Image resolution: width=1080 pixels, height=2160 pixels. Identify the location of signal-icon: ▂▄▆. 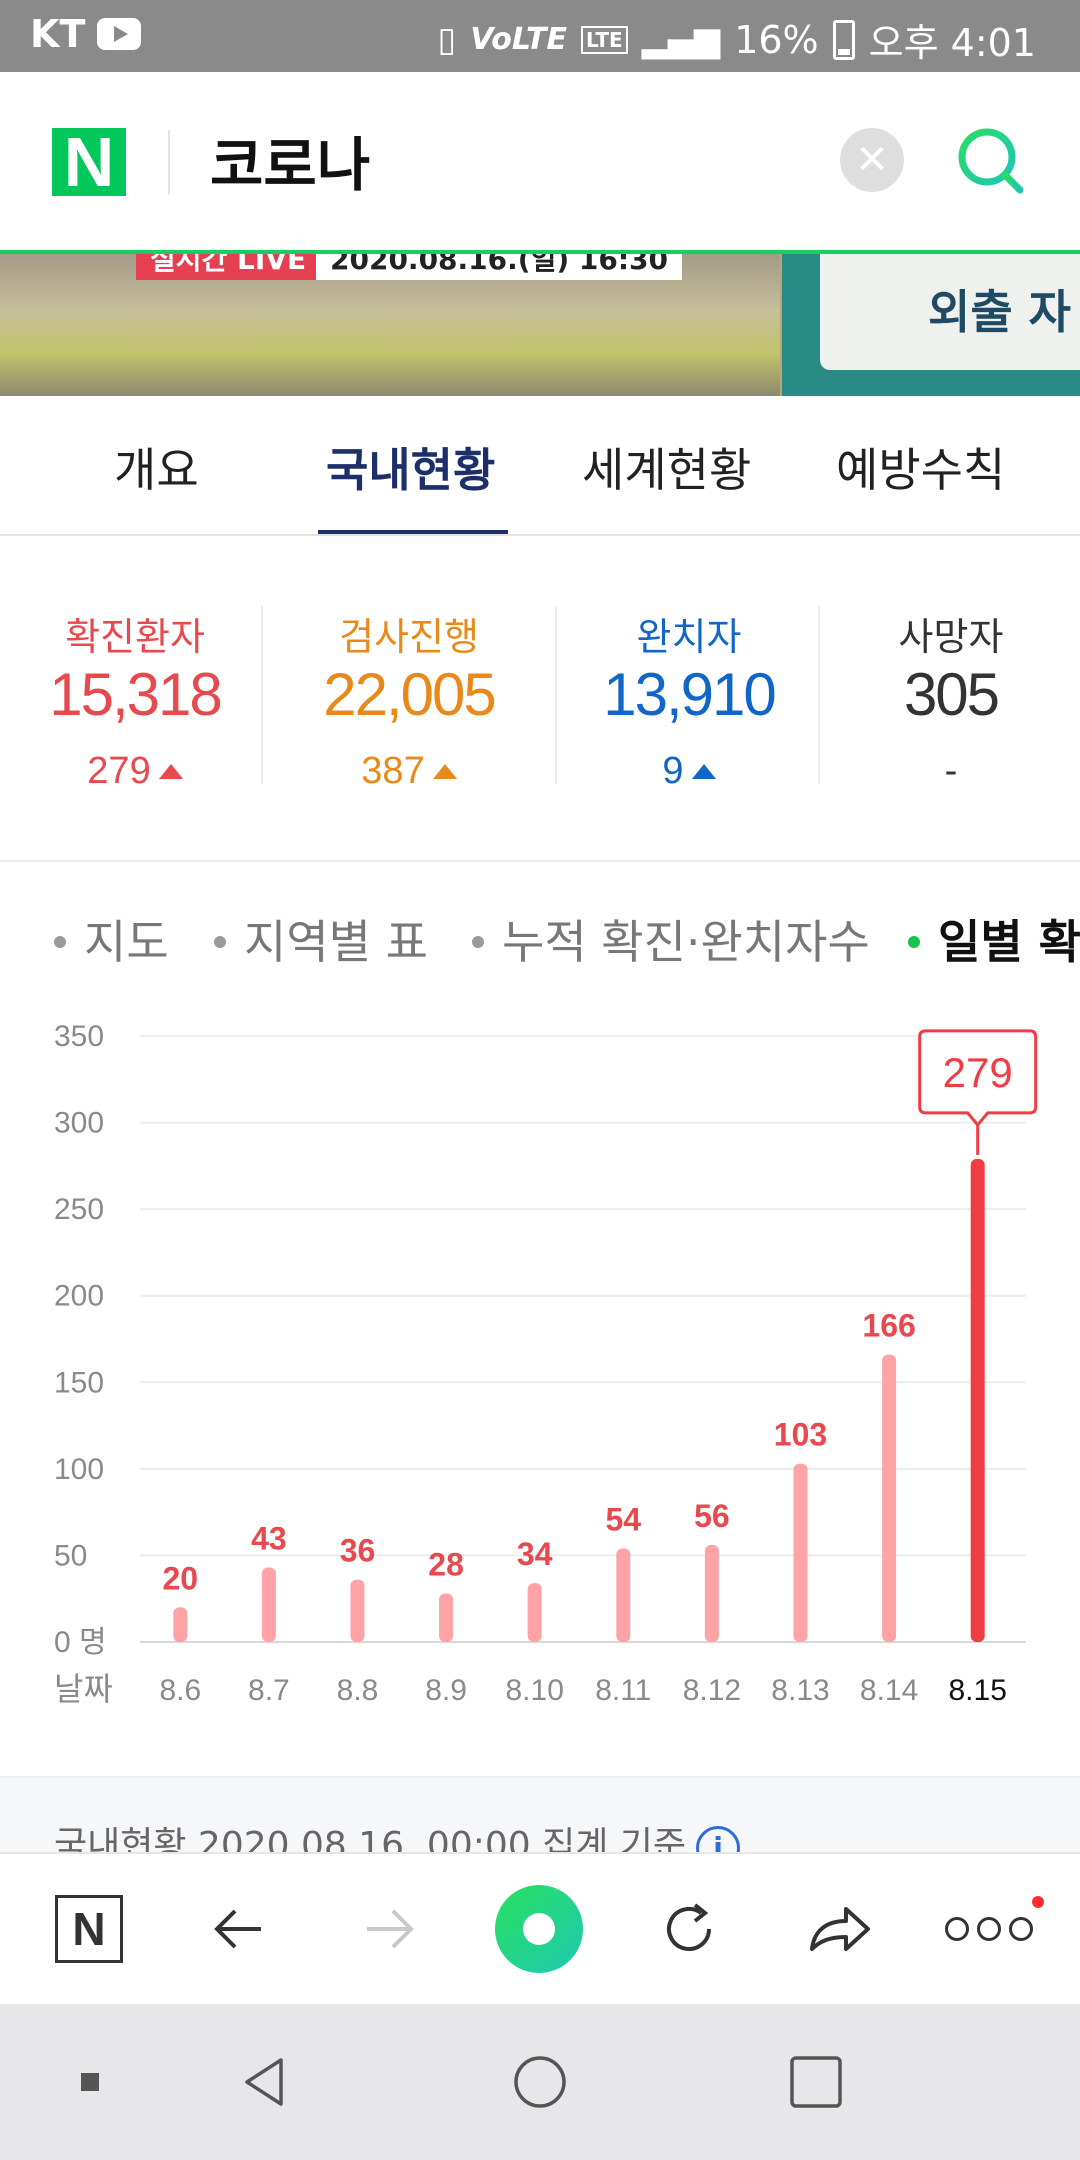
(681, 39).